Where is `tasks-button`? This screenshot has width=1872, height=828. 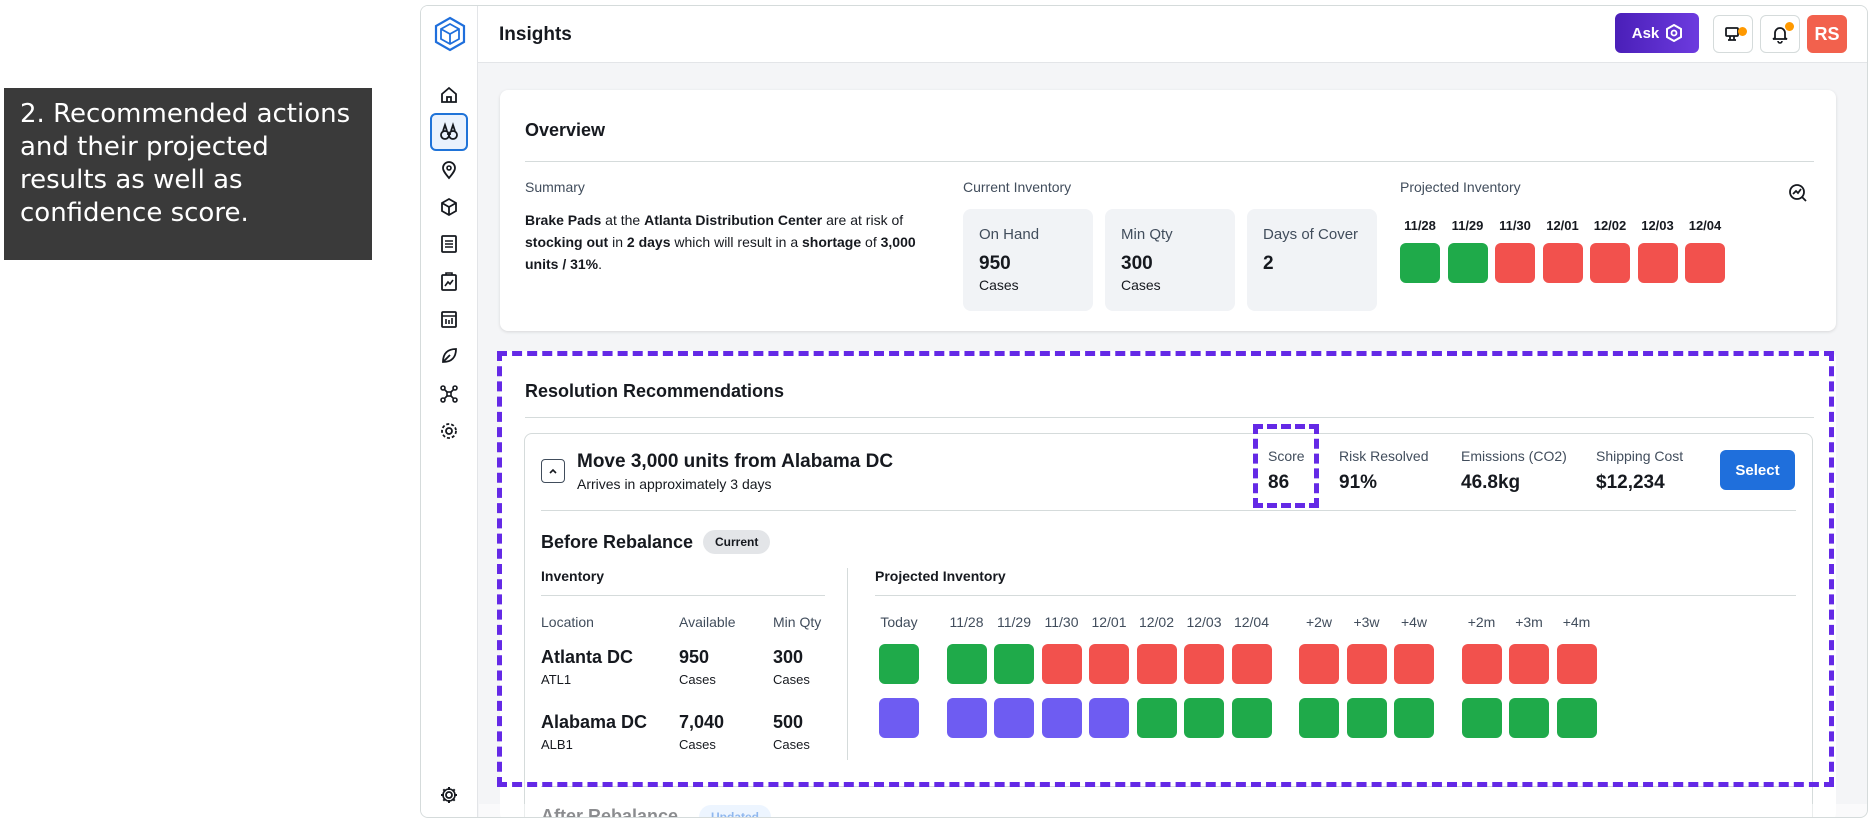 tasks-button is located at coordinates (1733, 34).